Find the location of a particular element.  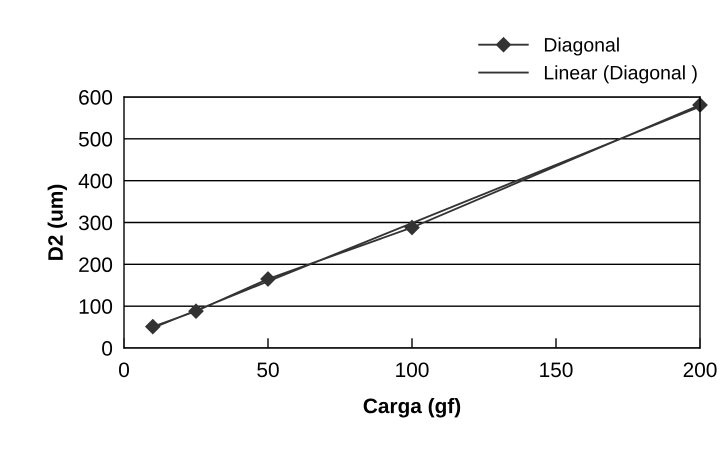

legend-label: Diagonal is located at coordinates (581, 46).